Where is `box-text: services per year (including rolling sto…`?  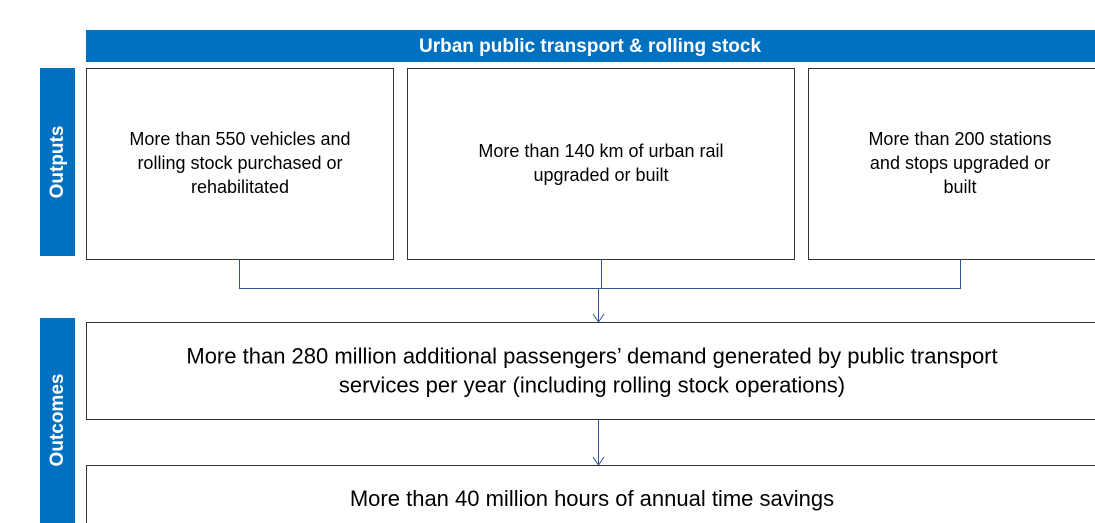 box-text: services per year (including rolling sto… is located at coordinates (592, 384).